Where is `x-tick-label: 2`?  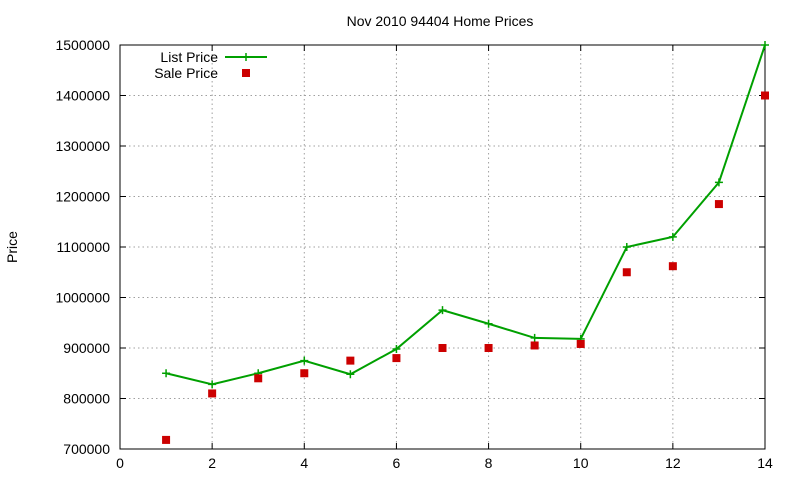
x-tick-label: 2 is located at coordinates (212, 463).